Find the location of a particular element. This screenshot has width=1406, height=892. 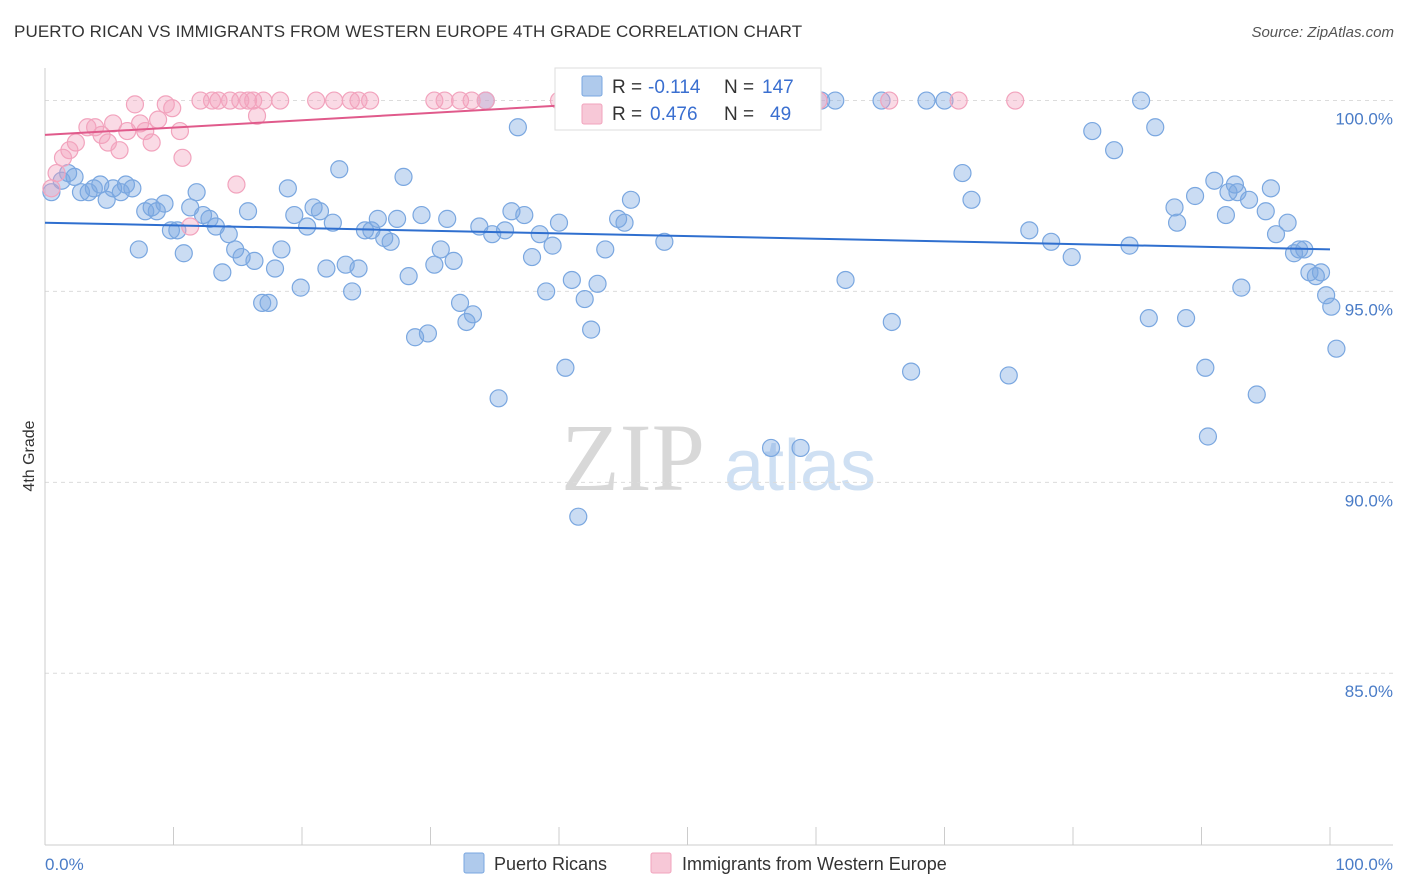

legend-n-value-2: 49 is located at coordinates (780, 114).